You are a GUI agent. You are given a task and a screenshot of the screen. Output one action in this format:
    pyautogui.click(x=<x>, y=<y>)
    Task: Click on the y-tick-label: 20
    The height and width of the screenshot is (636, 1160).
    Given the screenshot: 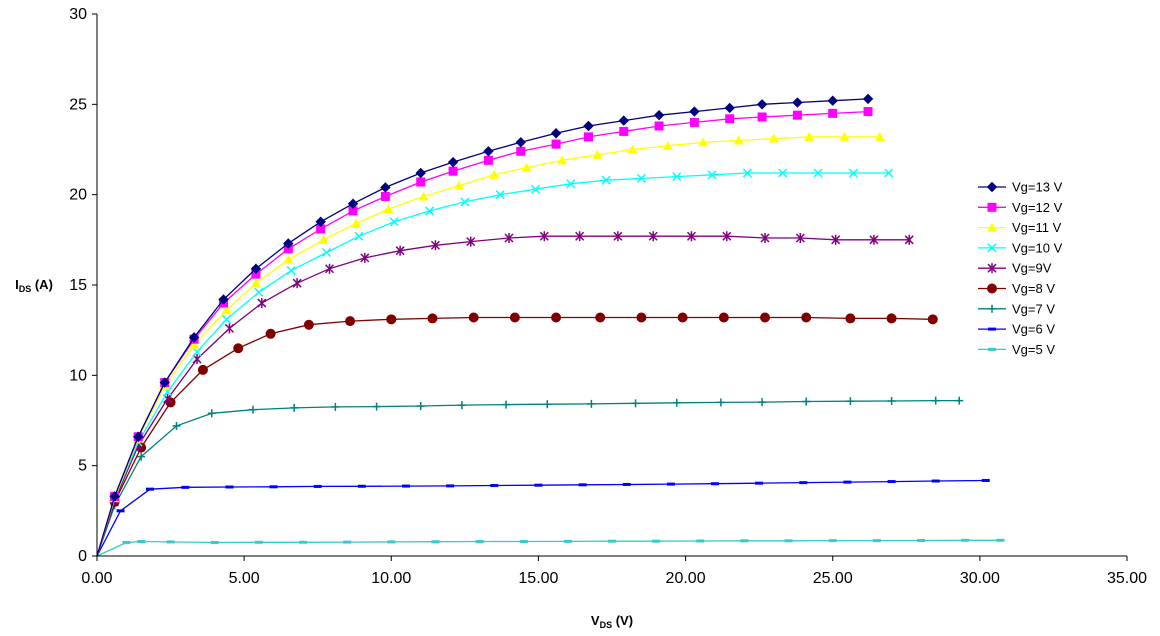 What is the action you would take?
    pyautogui.click(x=78, y=195)
    